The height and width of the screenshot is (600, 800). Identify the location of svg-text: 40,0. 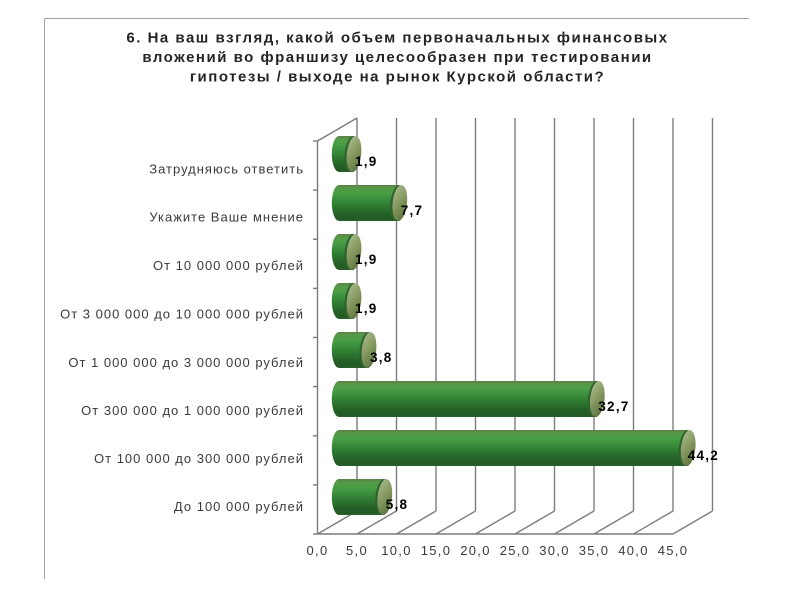
(633, 550).